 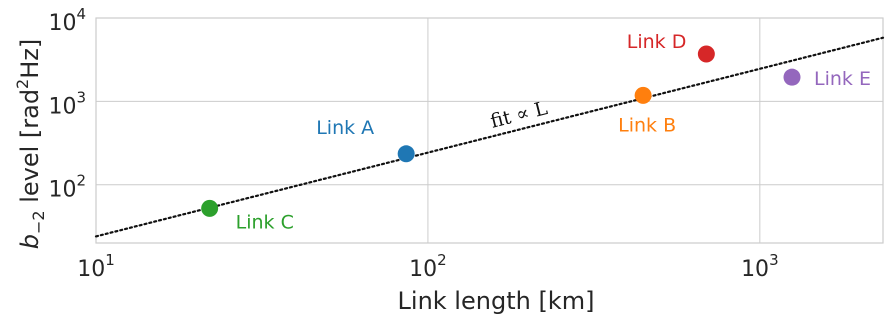 What do you see at coordinates (496, 301) in the screenshot?
I see `x-axis-label: Link length [km]` at bounding box center [496, 301].